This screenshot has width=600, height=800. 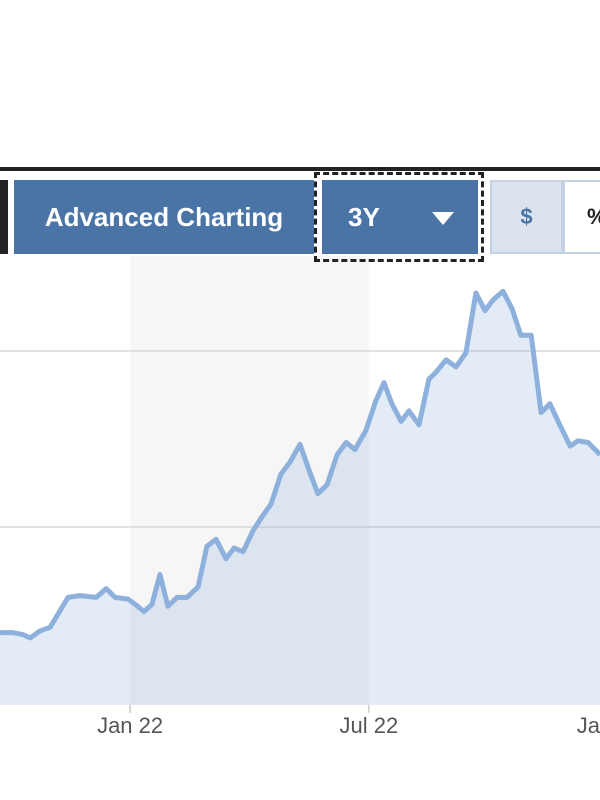 I want to click on toolbar-border, so click(x=300, y=169).